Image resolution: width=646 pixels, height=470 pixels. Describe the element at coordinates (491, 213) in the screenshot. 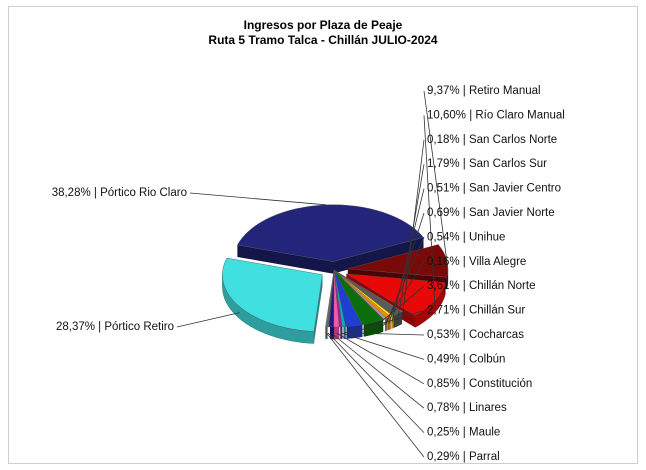

I see `slice-label-6: 0,69% | San Javier Norte` at that location.